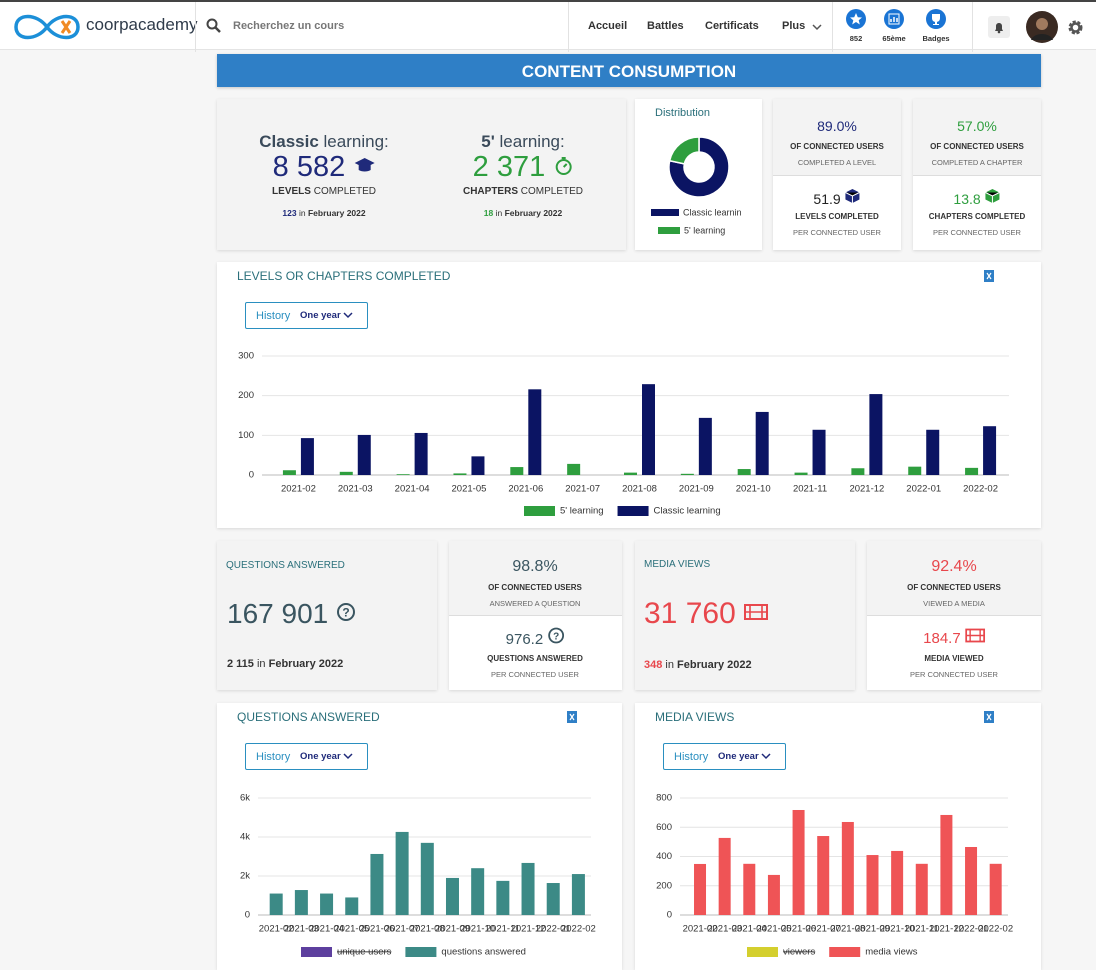  What do you see at coordinates (324, 141) in the screenshot?
I see `classic-heading: Classic learning:` at bounding box center [324, 141].